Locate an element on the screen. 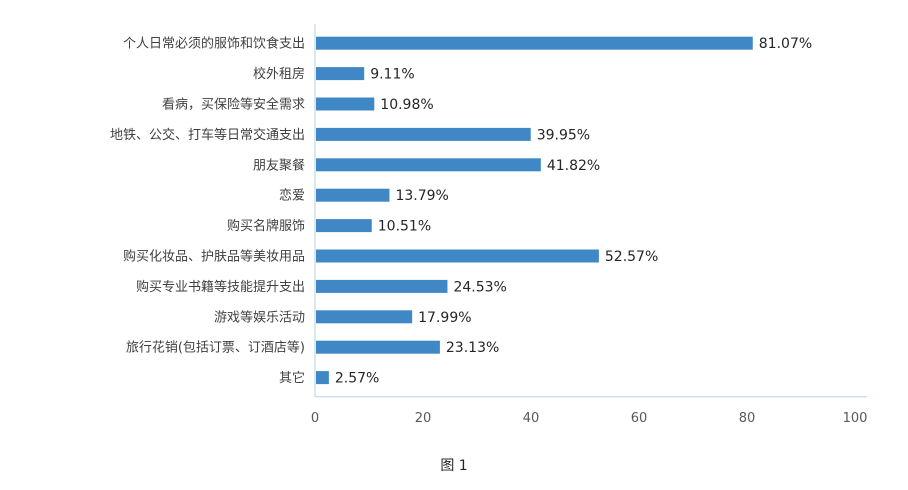  category-label: 校外租房 is located at coordinates (279, 74).